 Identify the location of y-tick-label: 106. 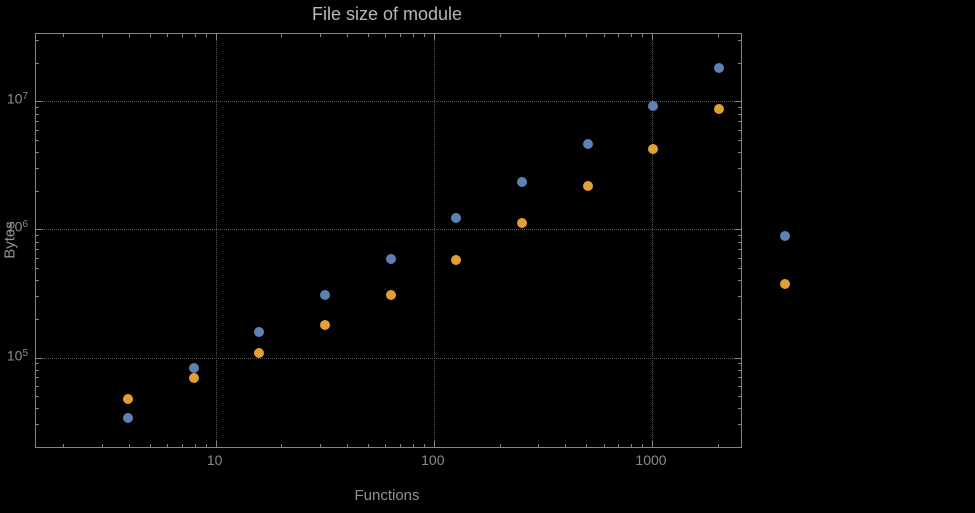
(14, 226).